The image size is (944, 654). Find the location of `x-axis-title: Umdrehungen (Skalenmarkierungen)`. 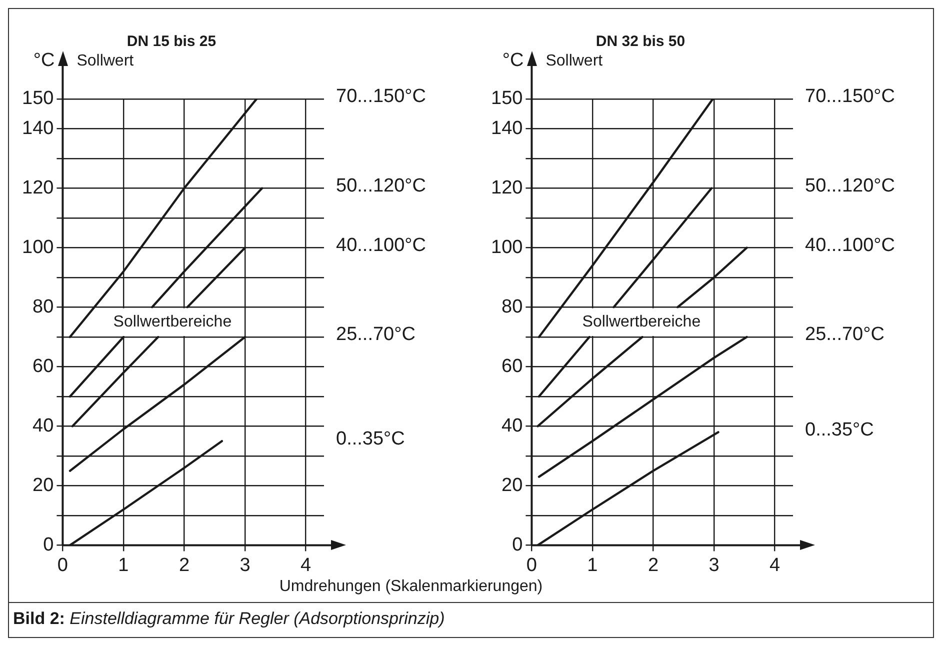

x-axis-title: Umdrehungen (Skalenmarkierungen) is located at coordinates (411, 587).